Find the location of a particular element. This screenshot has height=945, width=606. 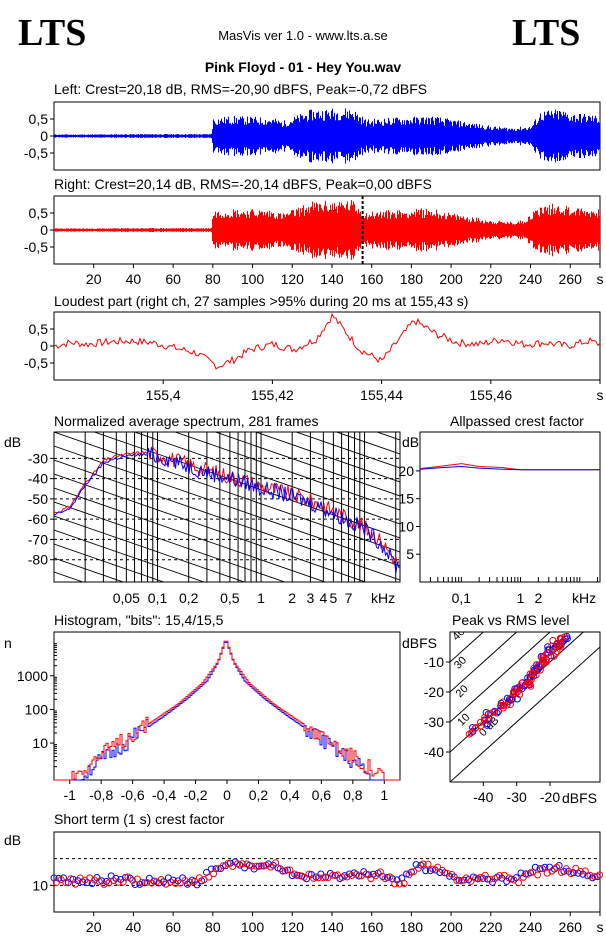

short-term-crest-xtick-label: 180 is located at coordinates (412, 927).